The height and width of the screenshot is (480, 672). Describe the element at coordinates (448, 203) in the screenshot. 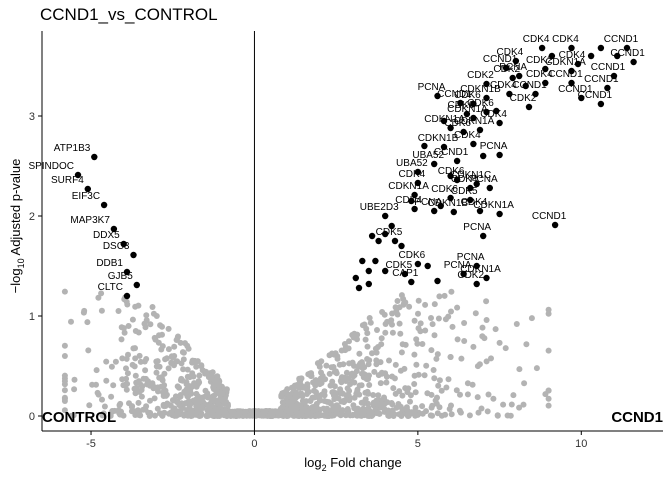

I see `gene-label: CDKN1B` at that location.